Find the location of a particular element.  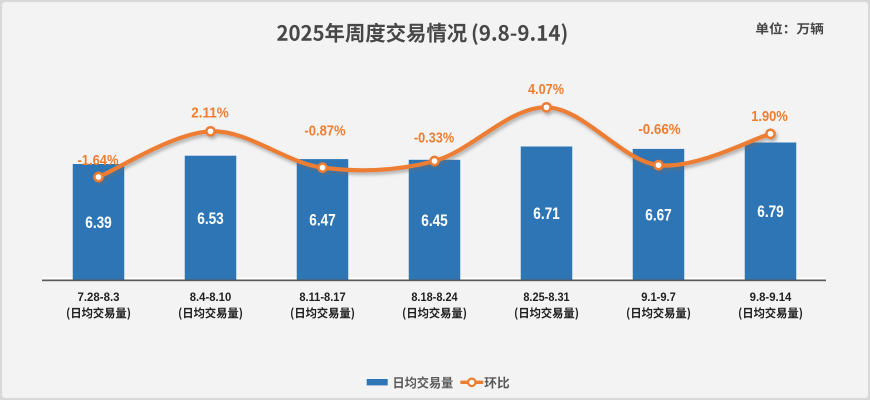

svg-text: 8.18-8.24 is located at coordinates (434, 297).